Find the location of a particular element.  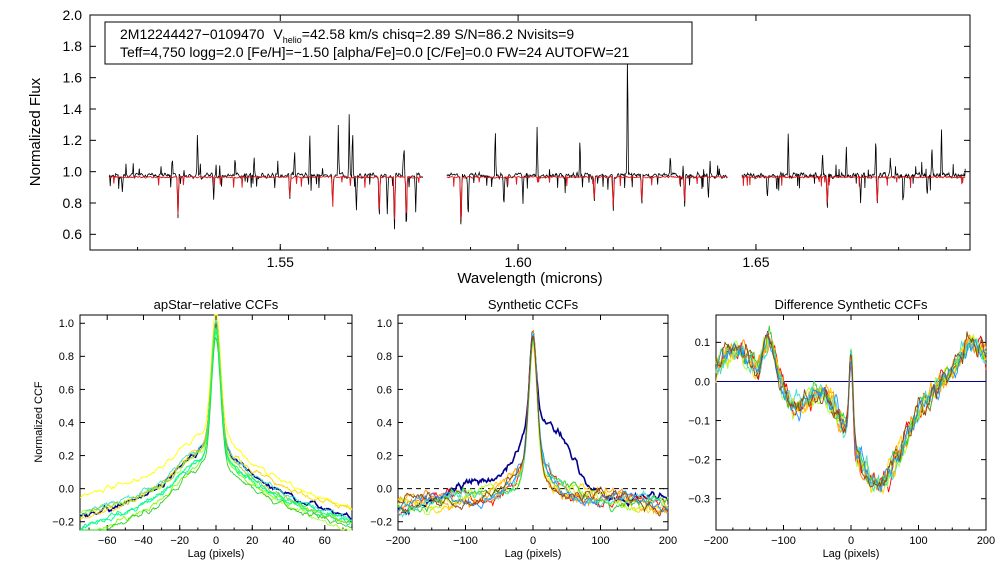

apstar-xtick-label: 0 is located at coordinates (216, 541).